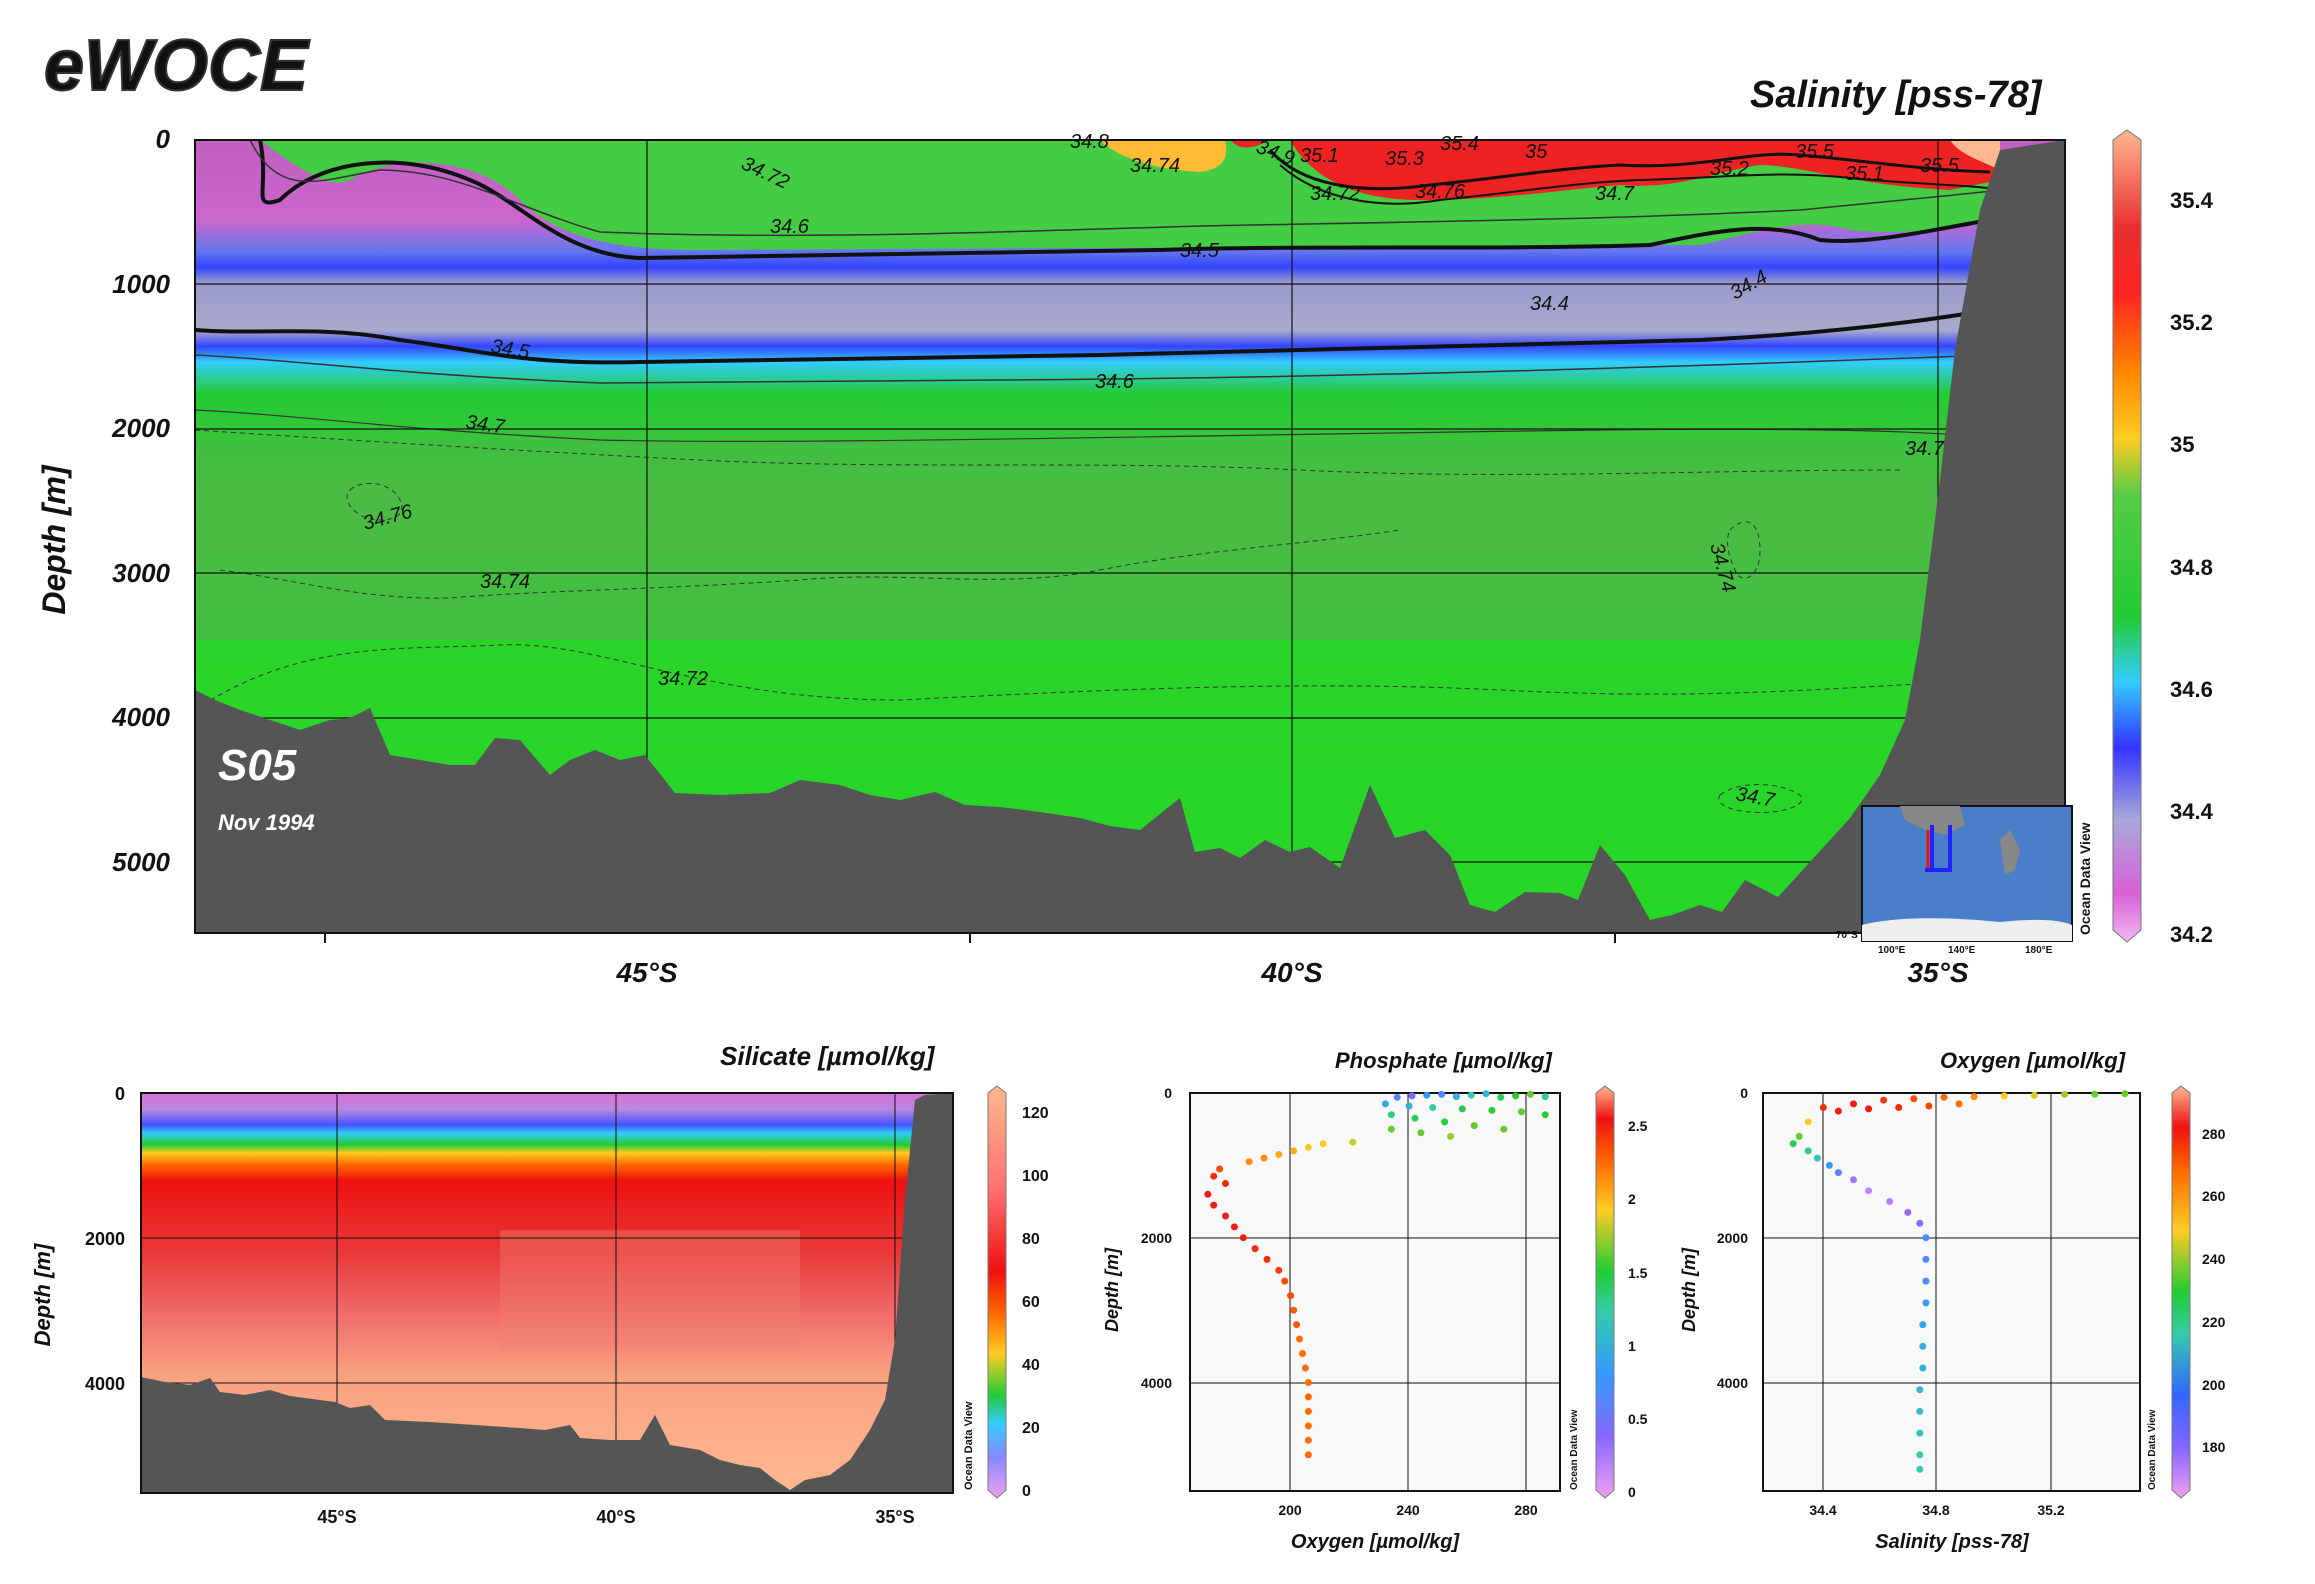 The height and width of the screenshot is (1584, 2315). What do you see at coordinates (1638, 1273) in the screenshot?
I see `colorbar-tick: 1.5` at bounding box center [1638, 1273].